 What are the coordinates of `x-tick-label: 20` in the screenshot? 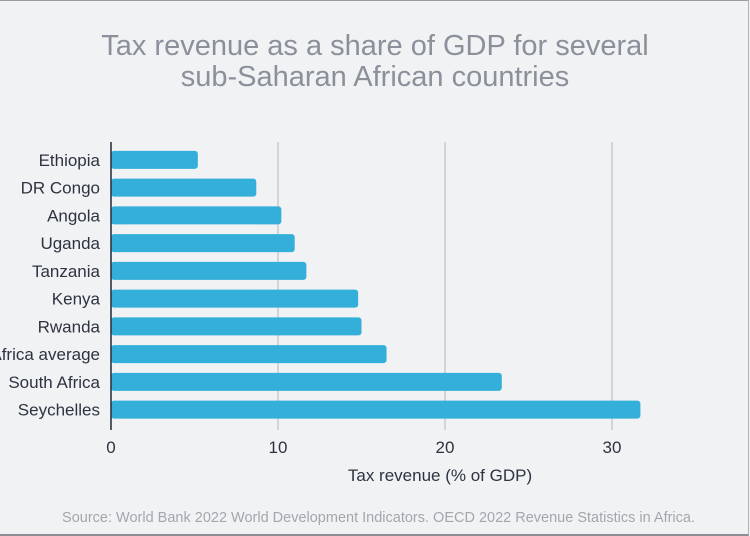 It's located at (445, 447).